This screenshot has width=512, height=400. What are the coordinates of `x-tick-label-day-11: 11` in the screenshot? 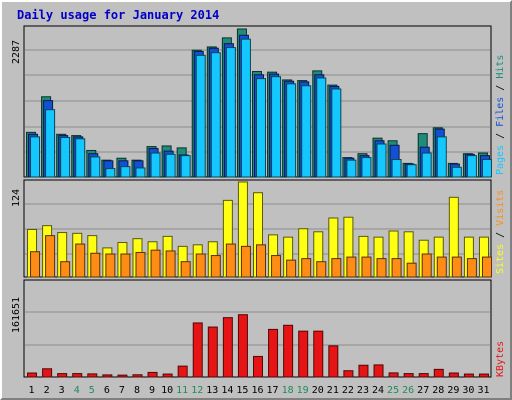 It's located at (182, 390).